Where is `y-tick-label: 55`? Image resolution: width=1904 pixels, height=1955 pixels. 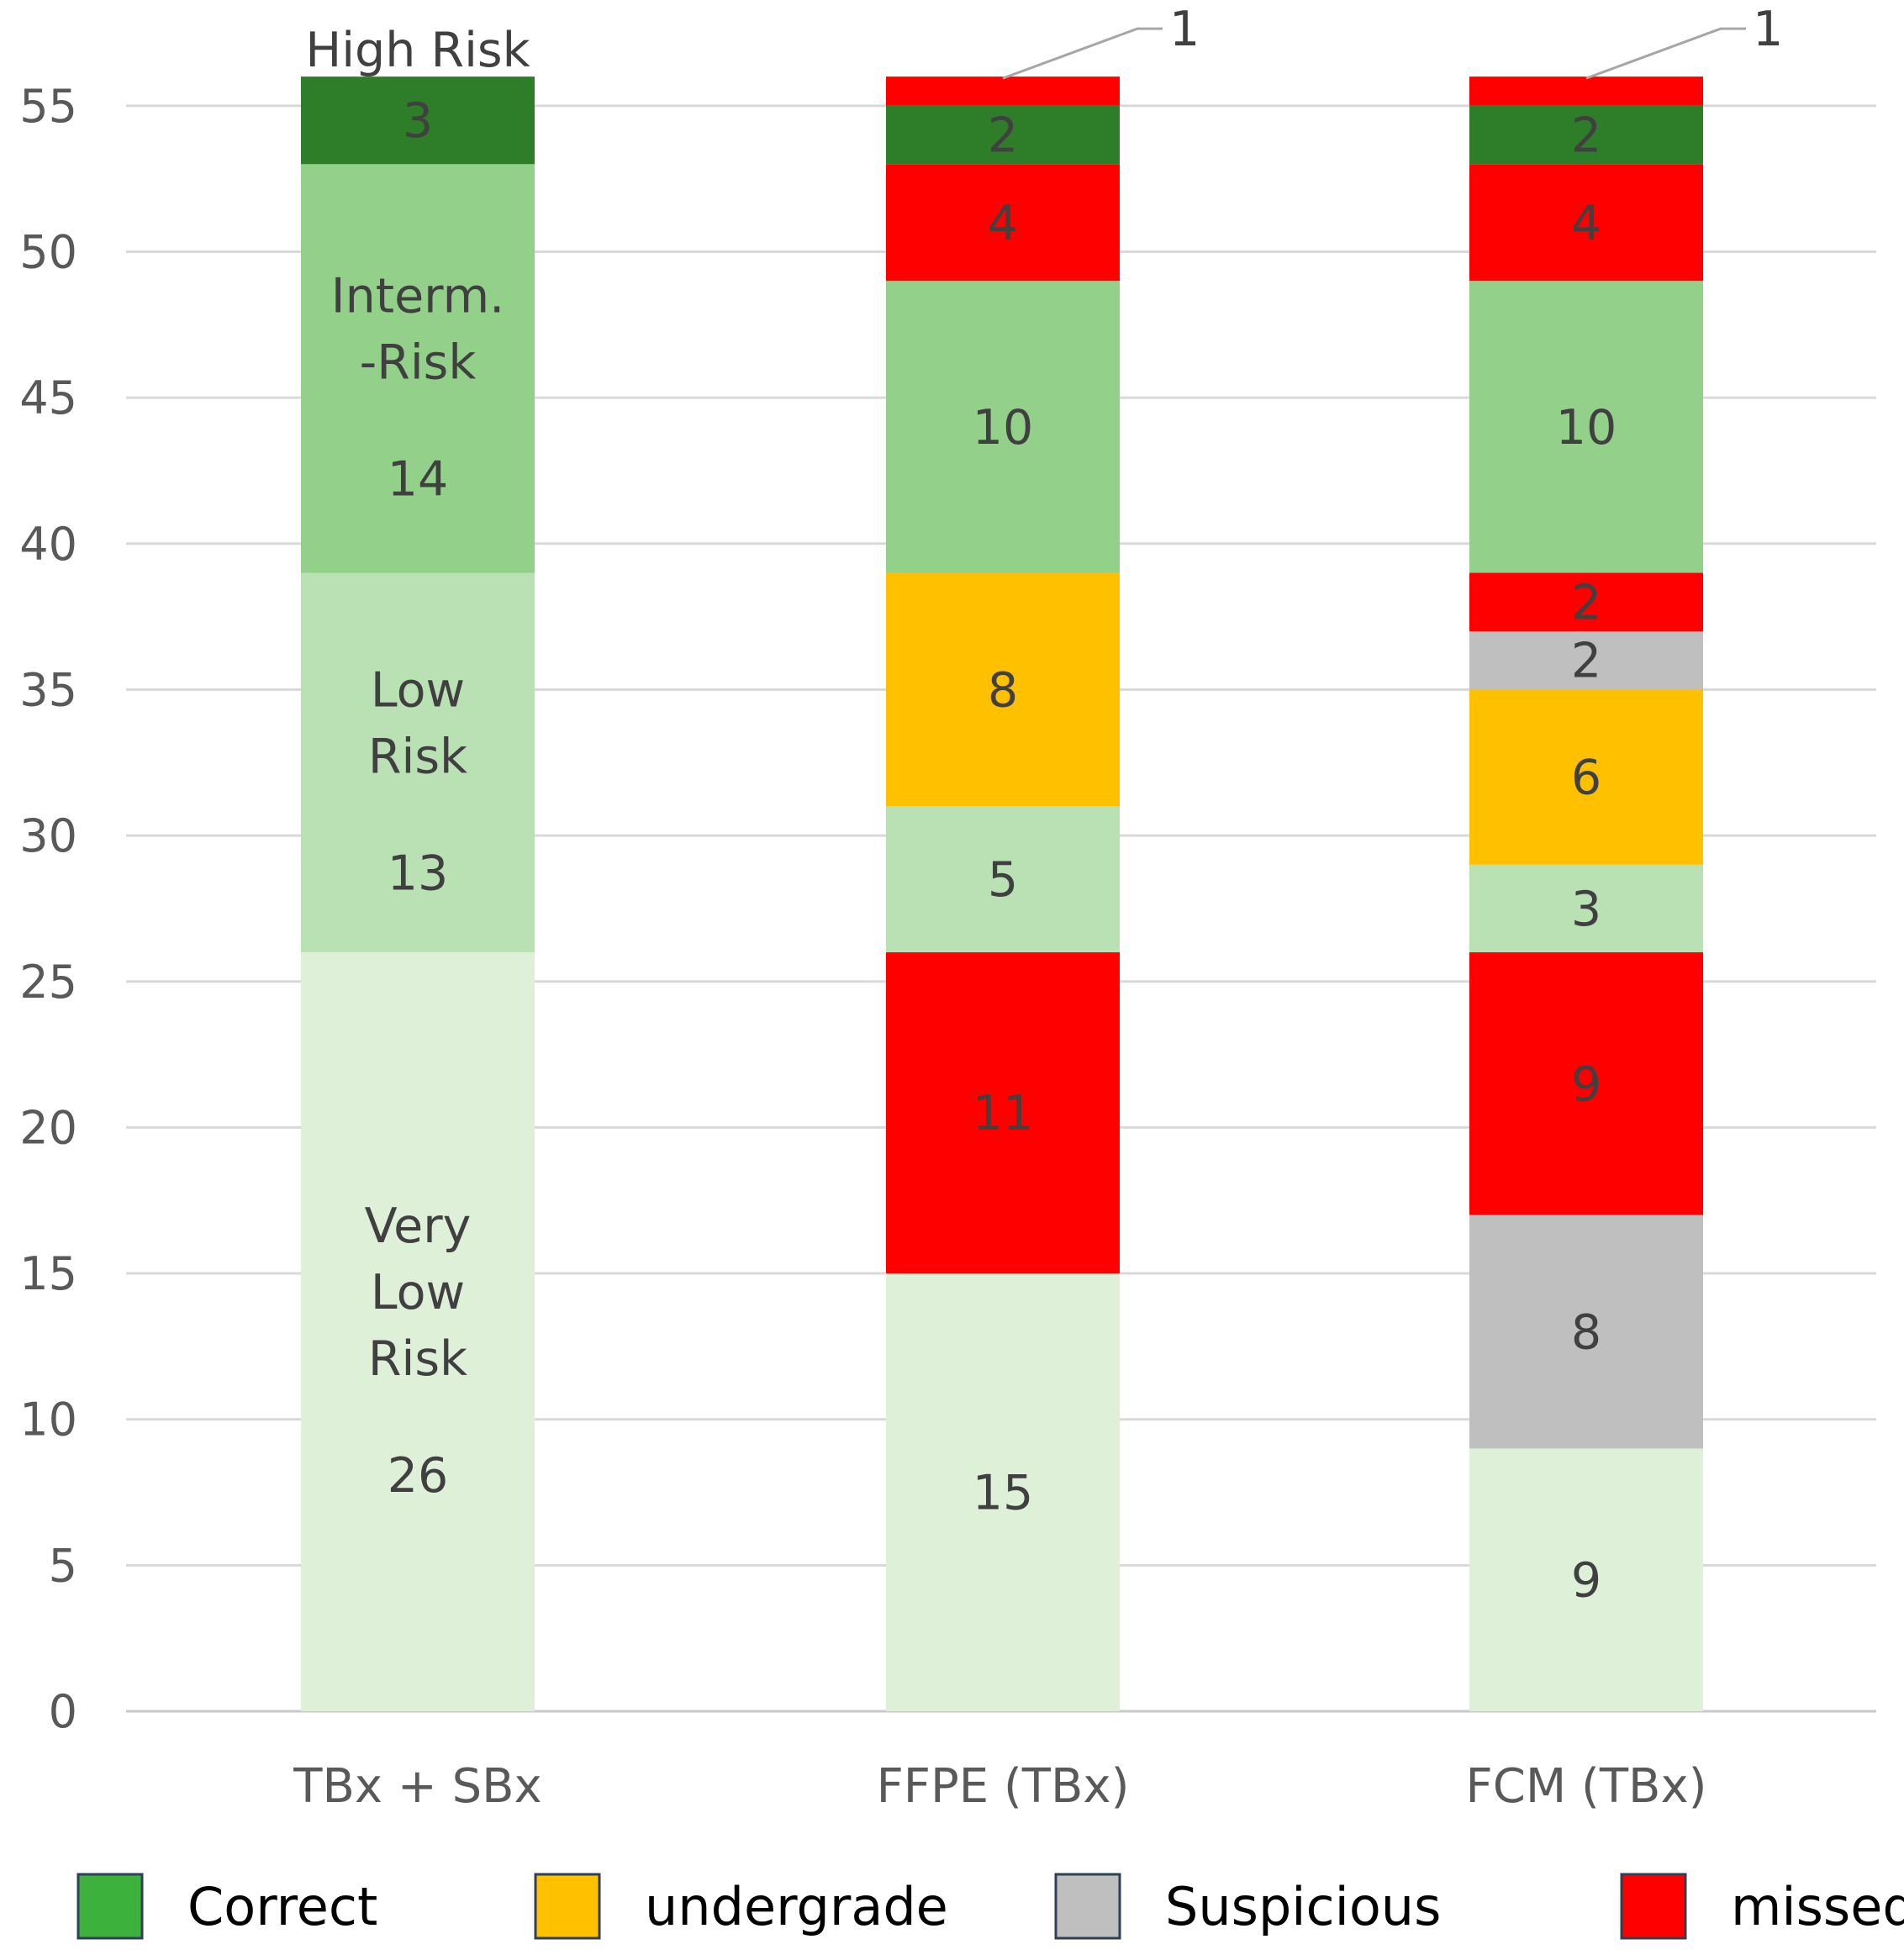 y-tick-label: 55 is located at coordinates (48, 106).